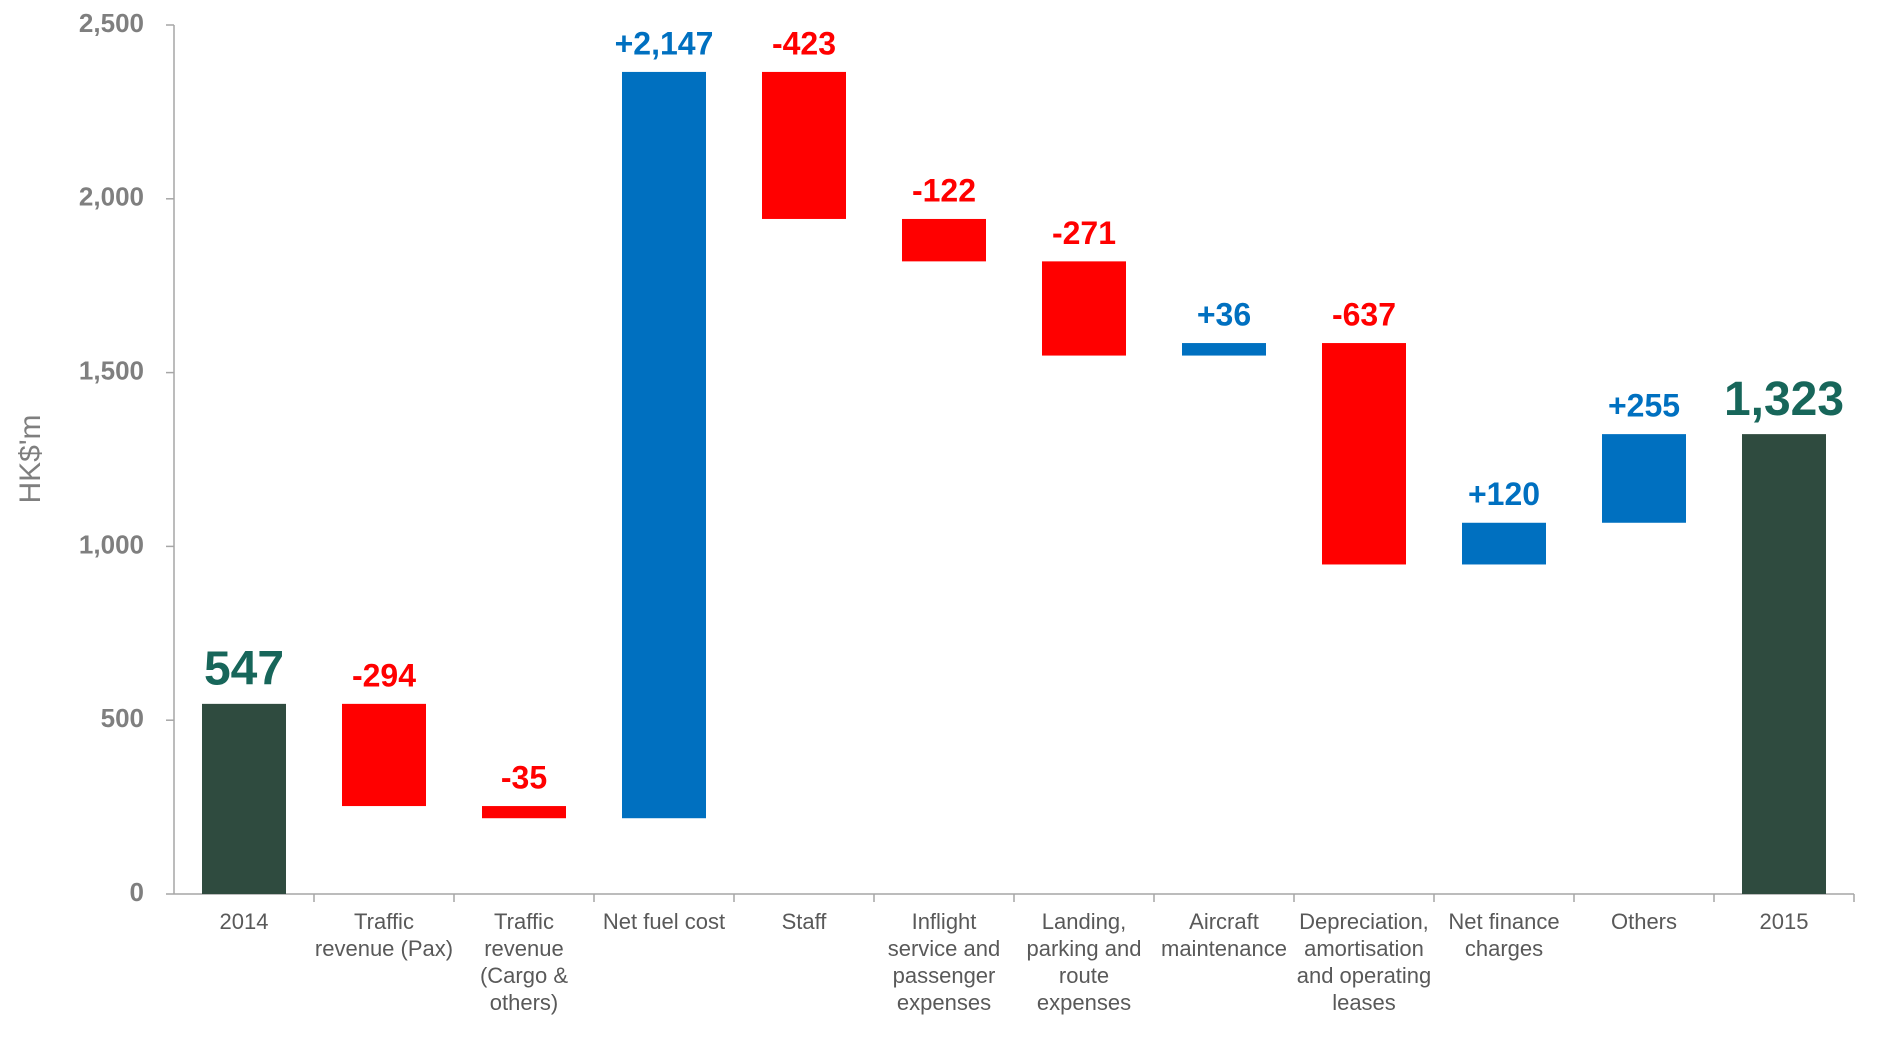 Image resolution: width=1882 pixels, height=1045 pixels. I want to click on value-label: 1,323, so click(1784, 399).